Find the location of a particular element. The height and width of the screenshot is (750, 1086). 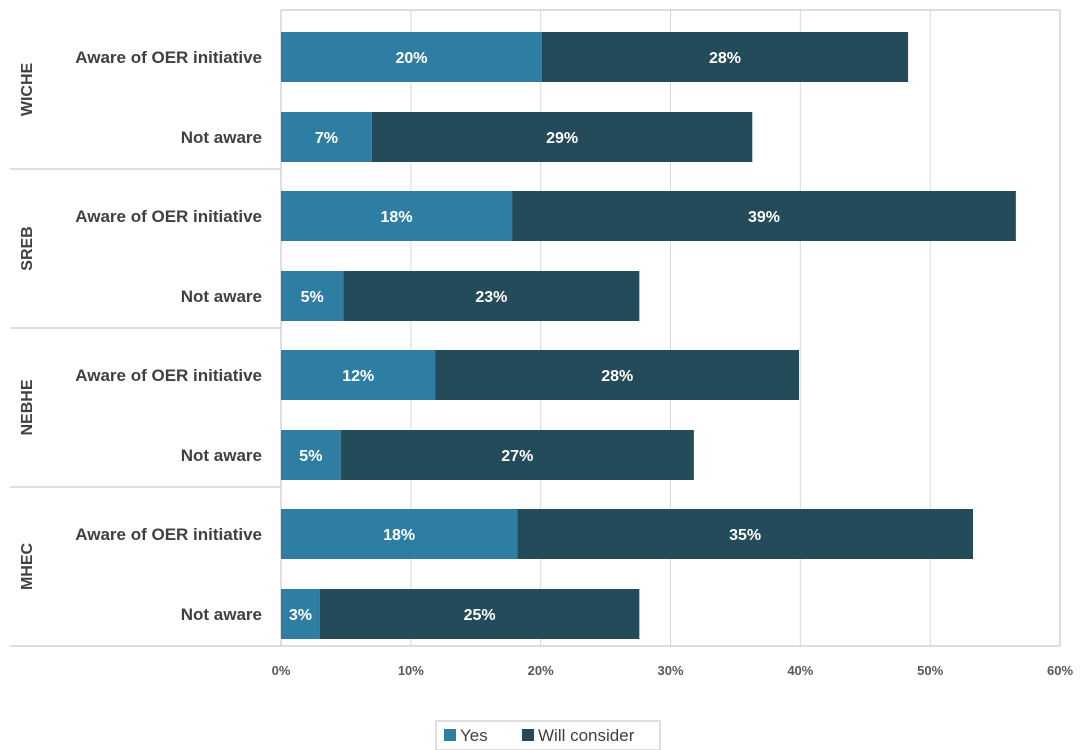

data-label: 35% is located at coordinates (745, 535).